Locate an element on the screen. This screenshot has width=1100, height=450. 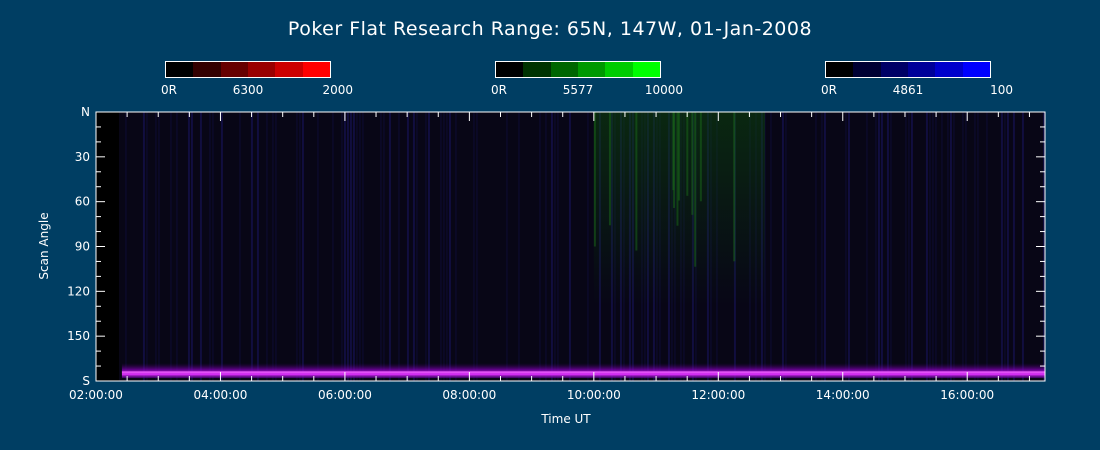
y-tick-label: 150 is located at coordinates (78, 336).